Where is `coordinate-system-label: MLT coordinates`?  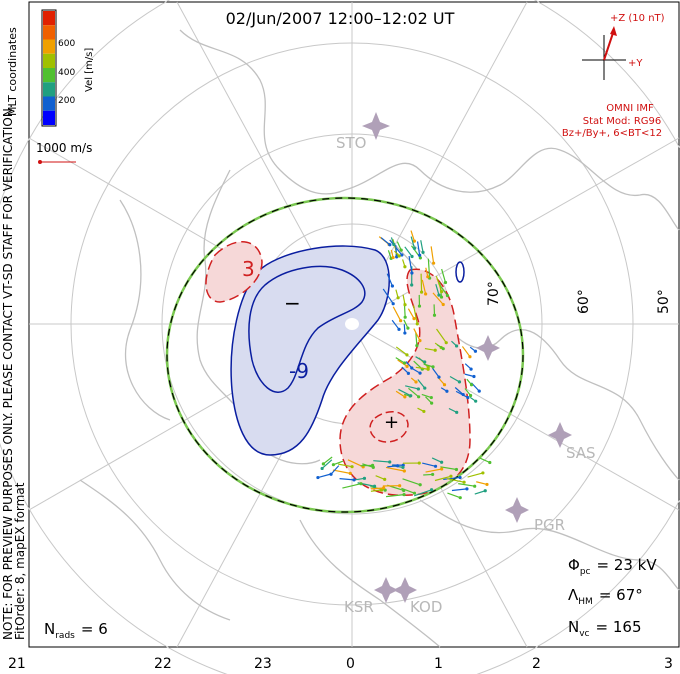 coordinate-system-label: MLT coordinates is located at coordinates (12, 71).